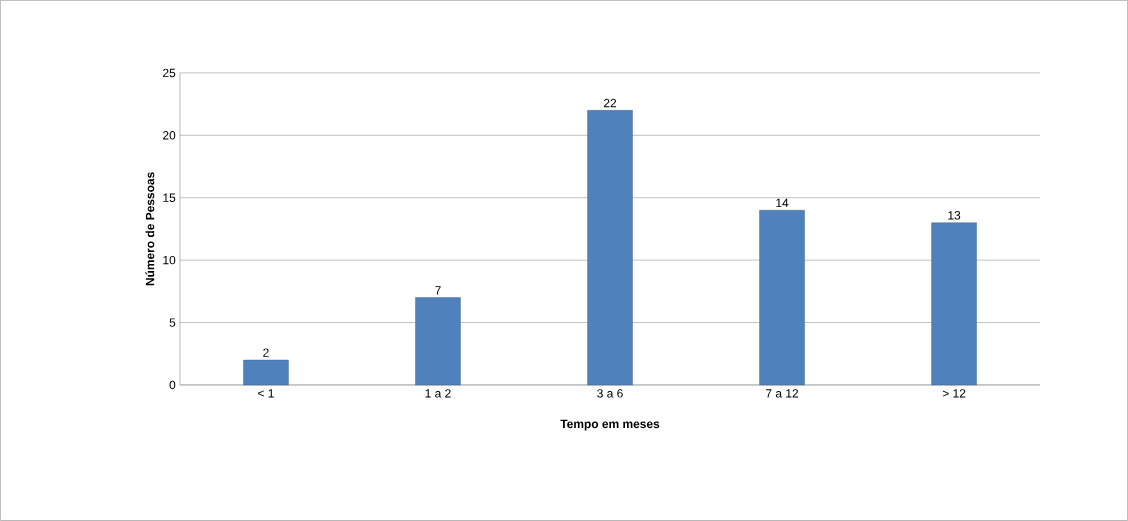  What do you see at coordinates (438, 290) in the screenshot?
I see `data-label: 7` at bounding box center [438, 290].